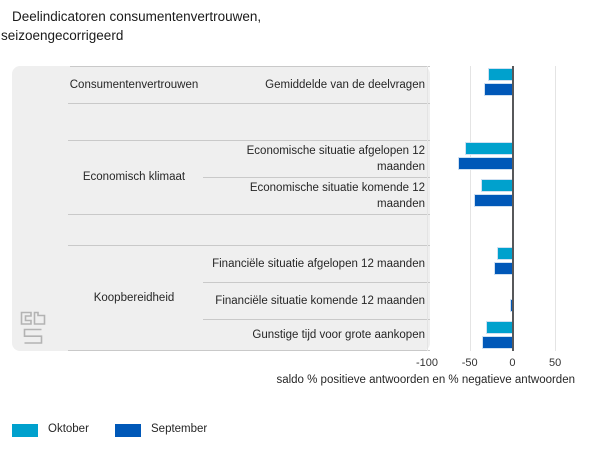  What do you see at coordinates (25, 430) in the screenshot?
I see `legend-swatch-oktober` at bounding box center [25, 430].